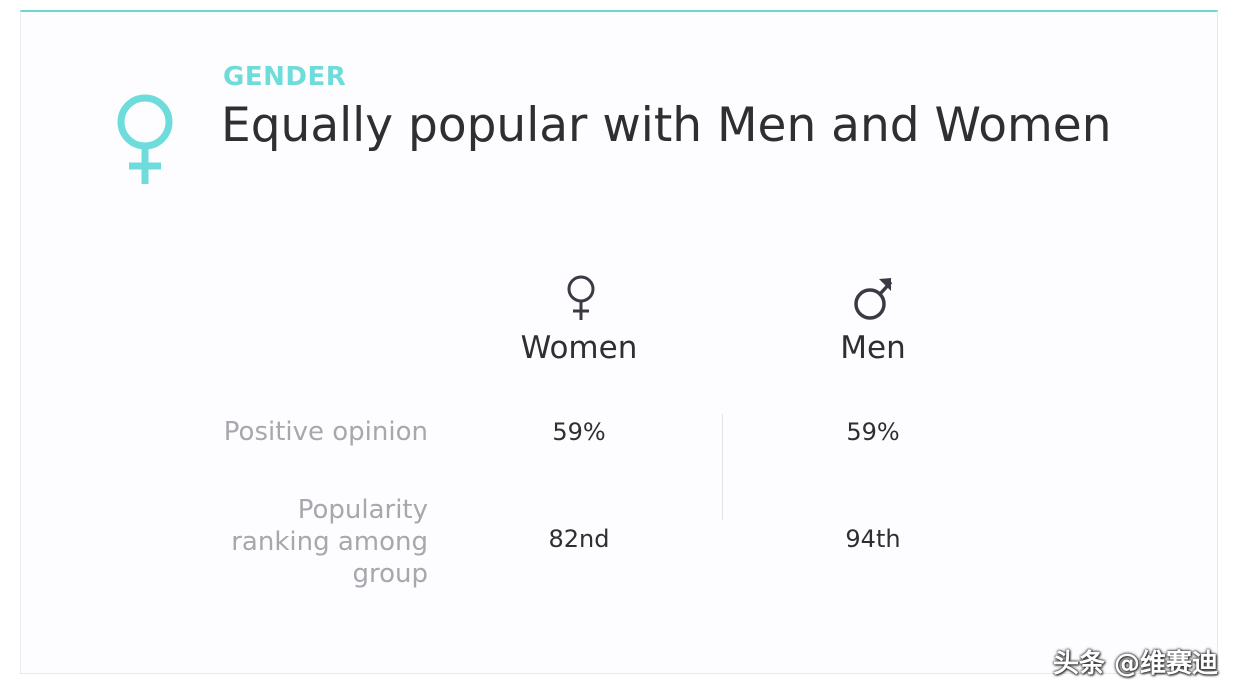 The height and width of the screenshot is (700, 1238). Describe the element at coordinates (285, 77) in the screenshot. I see `section-eyebrow: GENDER` at that location.